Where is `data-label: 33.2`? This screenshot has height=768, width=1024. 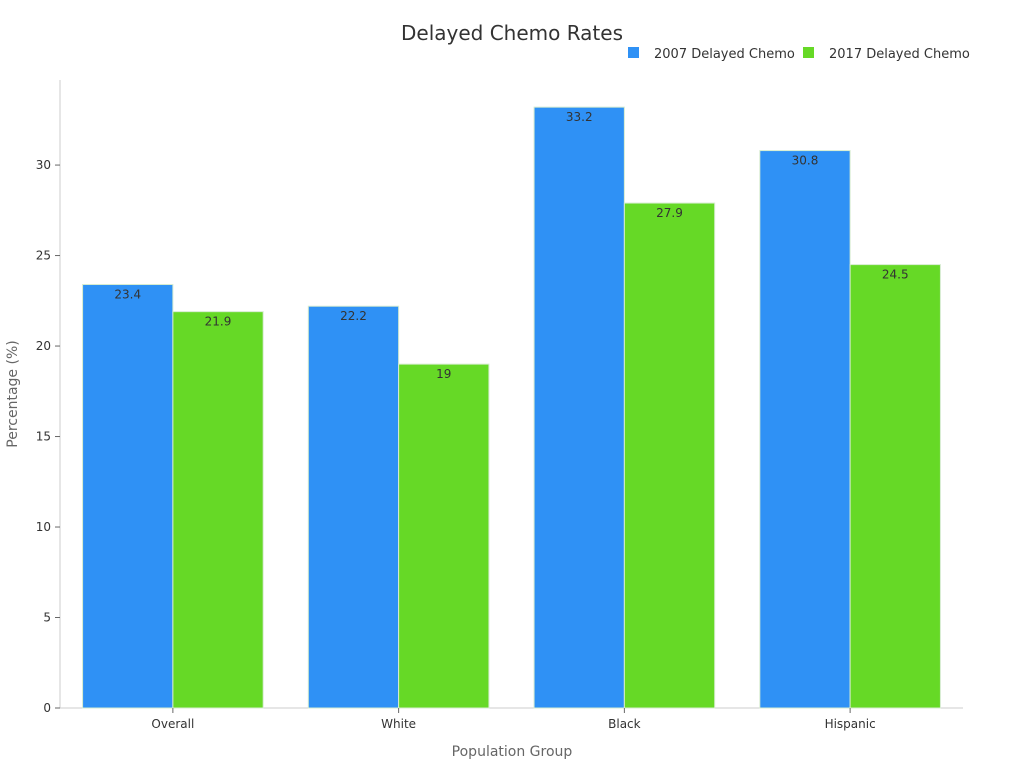 data-label: 33.2 is located at coordinates (579, 117).